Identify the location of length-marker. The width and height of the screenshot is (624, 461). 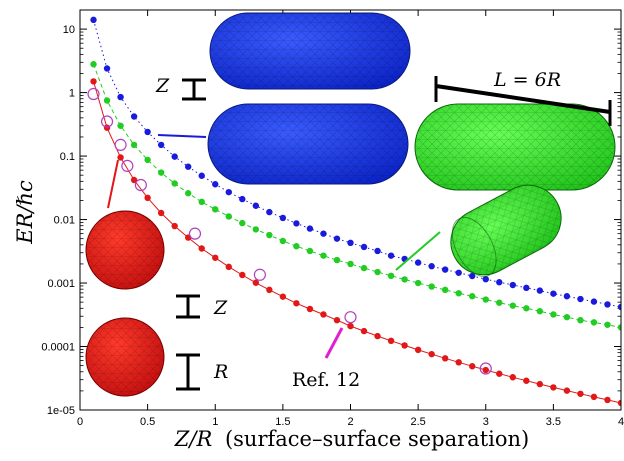
(523, 101).